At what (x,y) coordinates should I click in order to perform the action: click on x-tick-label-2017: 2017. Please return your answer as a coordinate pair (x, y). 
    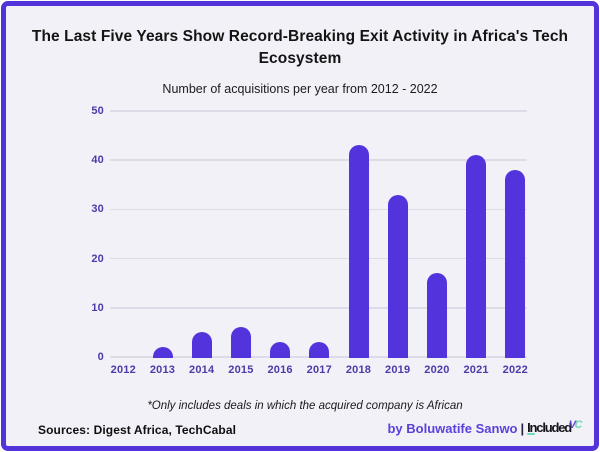
    Looking at the image, I should click on (319, 369).